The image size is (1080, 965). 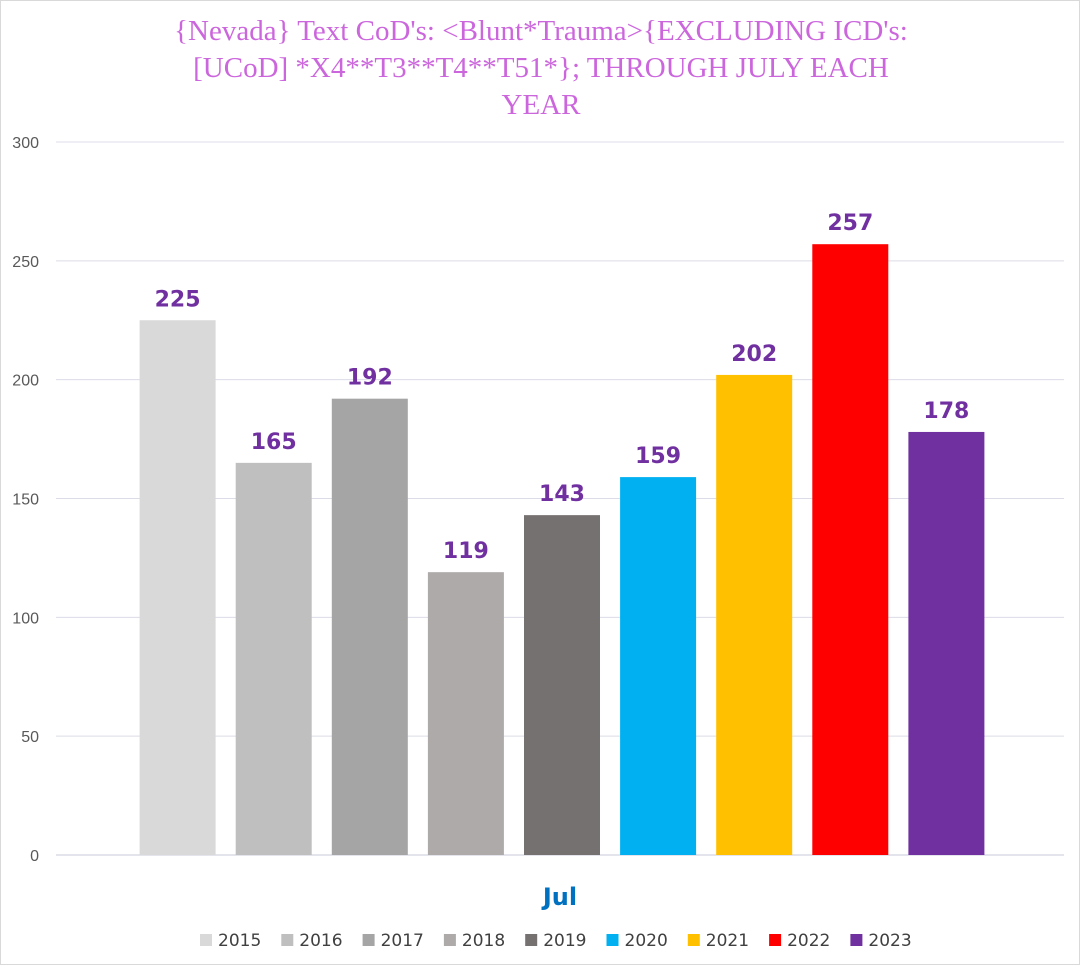 I want to click on legend-swatch-2015, so click(x=206, y=940).